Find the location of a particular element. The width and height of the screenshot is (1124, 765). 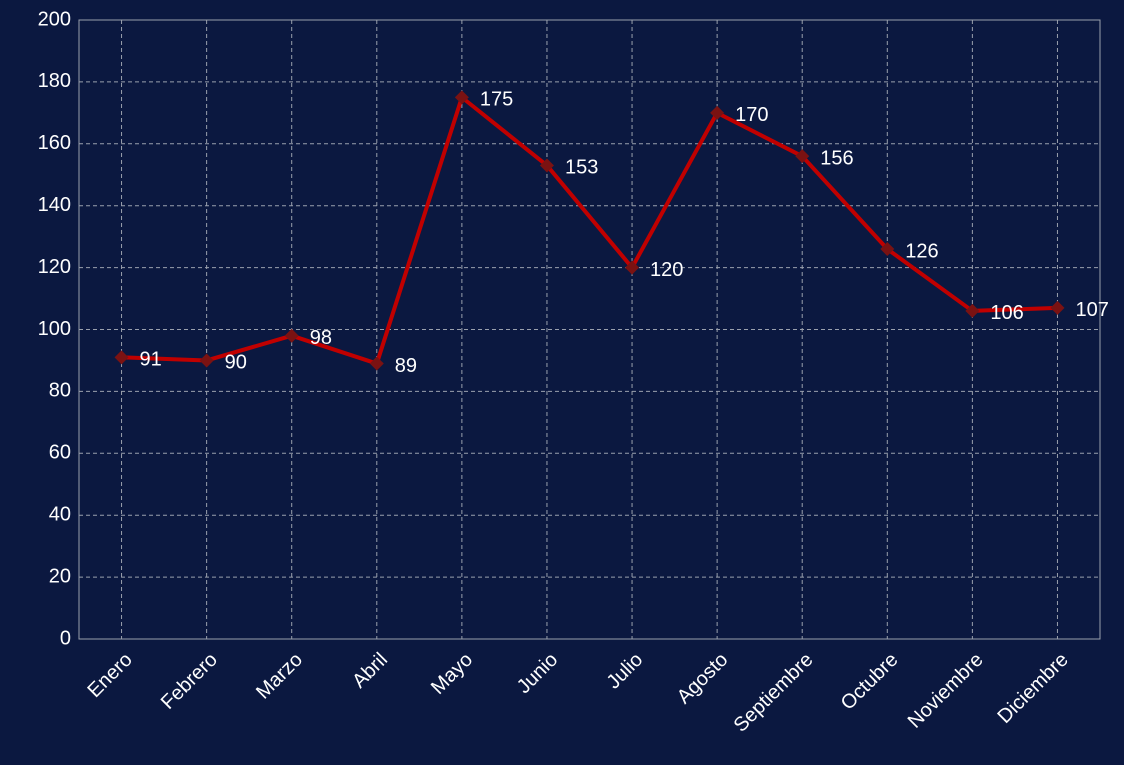

y-tick-label: 160 is located at coordinates (54, 143).